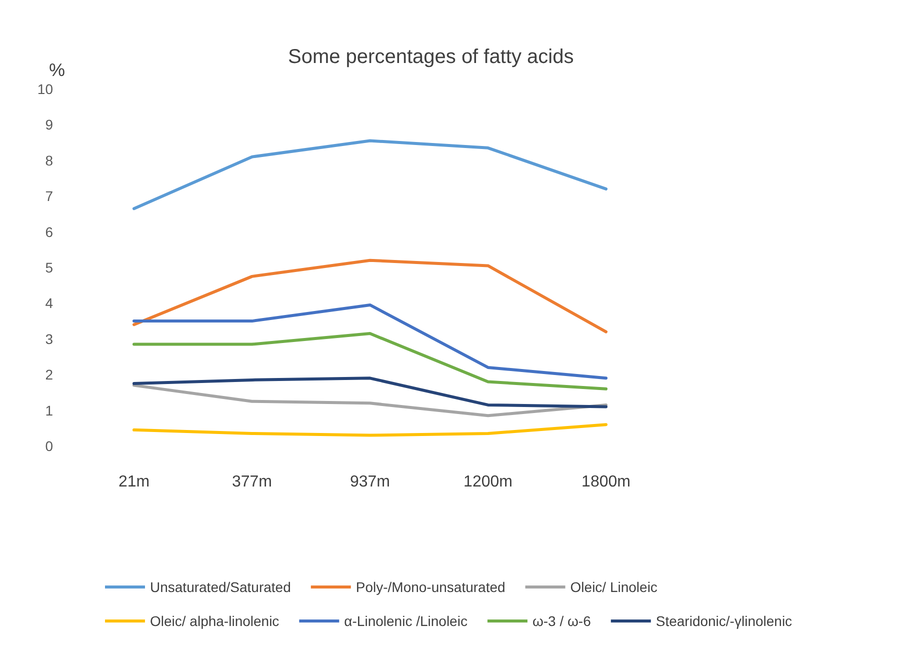  What do you see at coordinates (49, 268) in the screenshot?
I see `y-tick-label: 5` at bounding box center [49, 268].